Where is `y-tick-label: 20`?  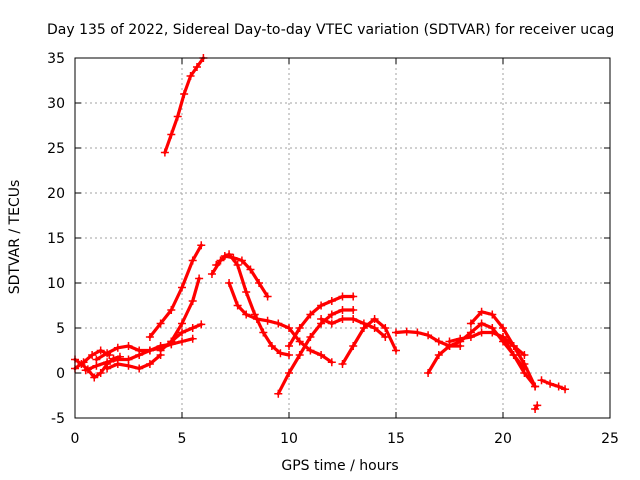
y-tick-label: 20 is located at coordinates (56, 194).